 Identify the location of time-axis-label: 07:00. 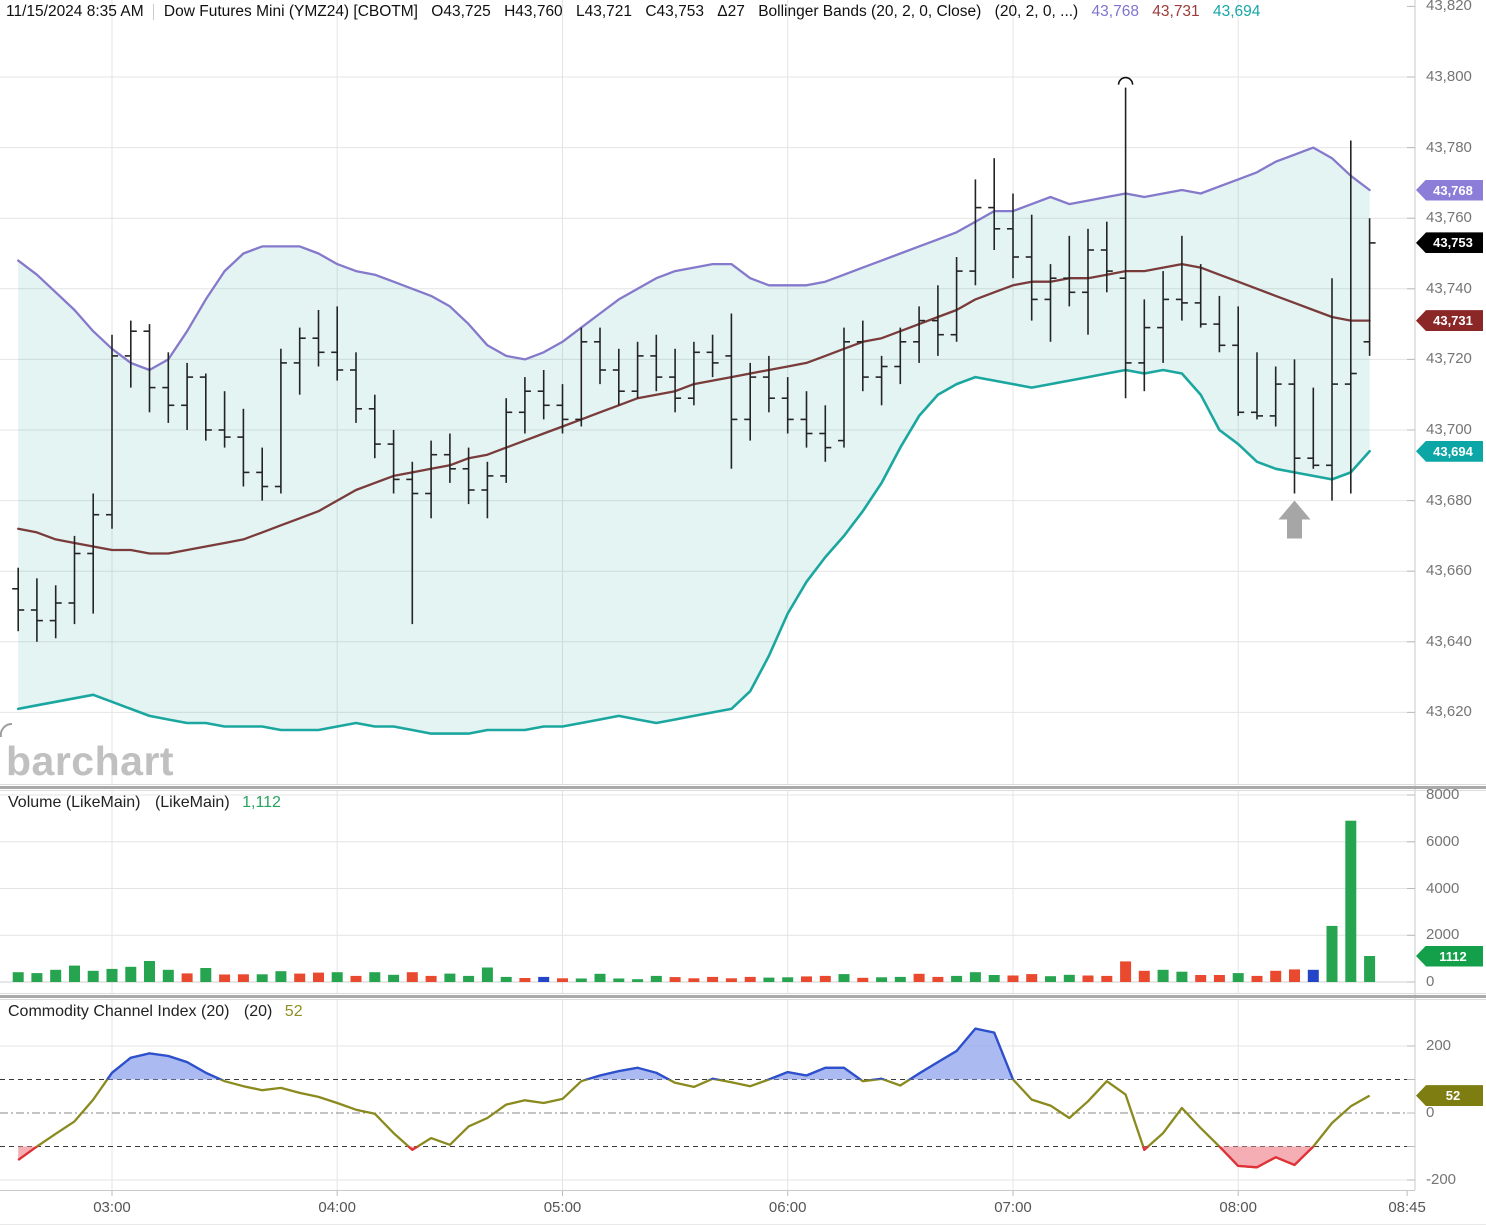
(1013, 1207).